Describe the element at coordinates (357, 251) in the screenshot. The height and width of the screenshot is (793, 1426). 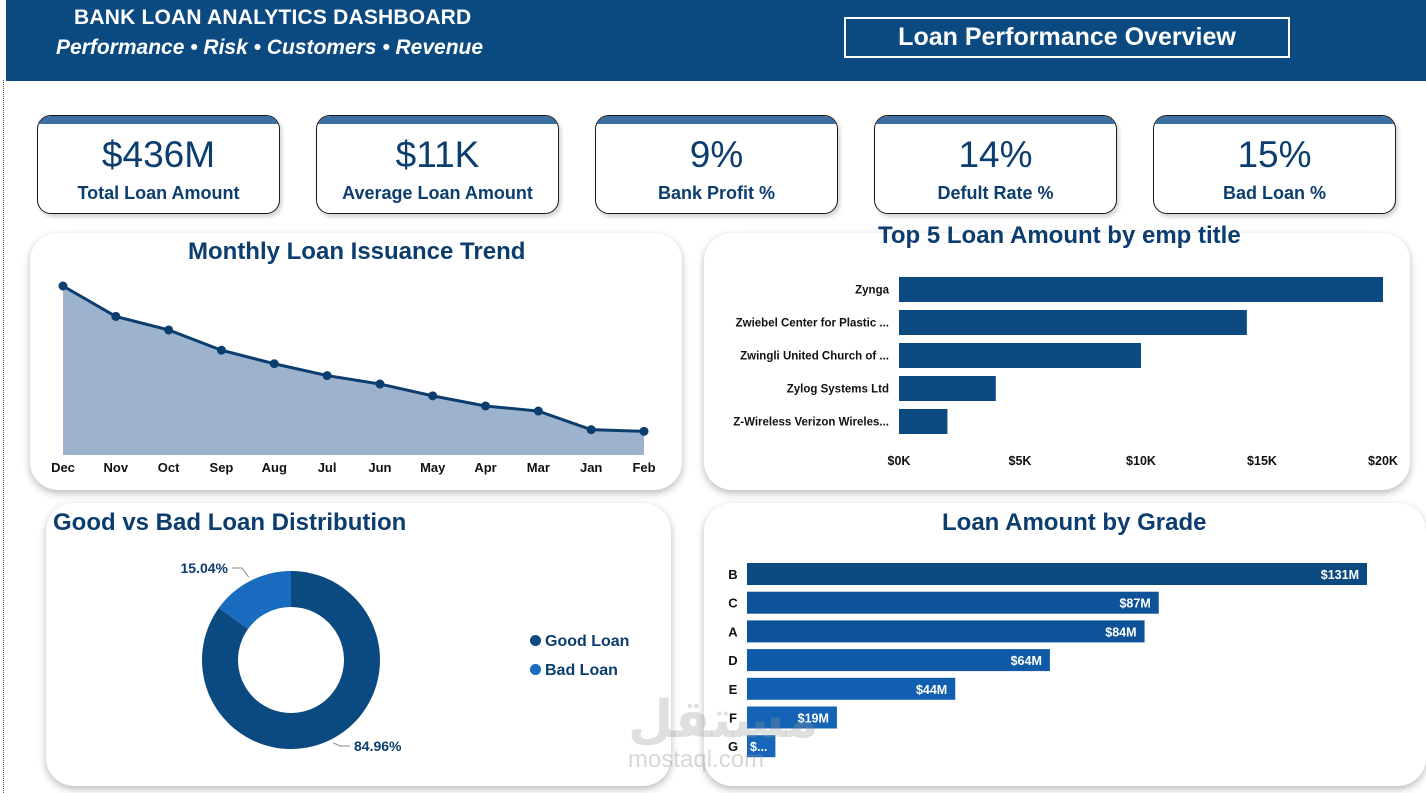
I see `monthly-trend-title: Monthly Loan Issuance Trend` at that location.